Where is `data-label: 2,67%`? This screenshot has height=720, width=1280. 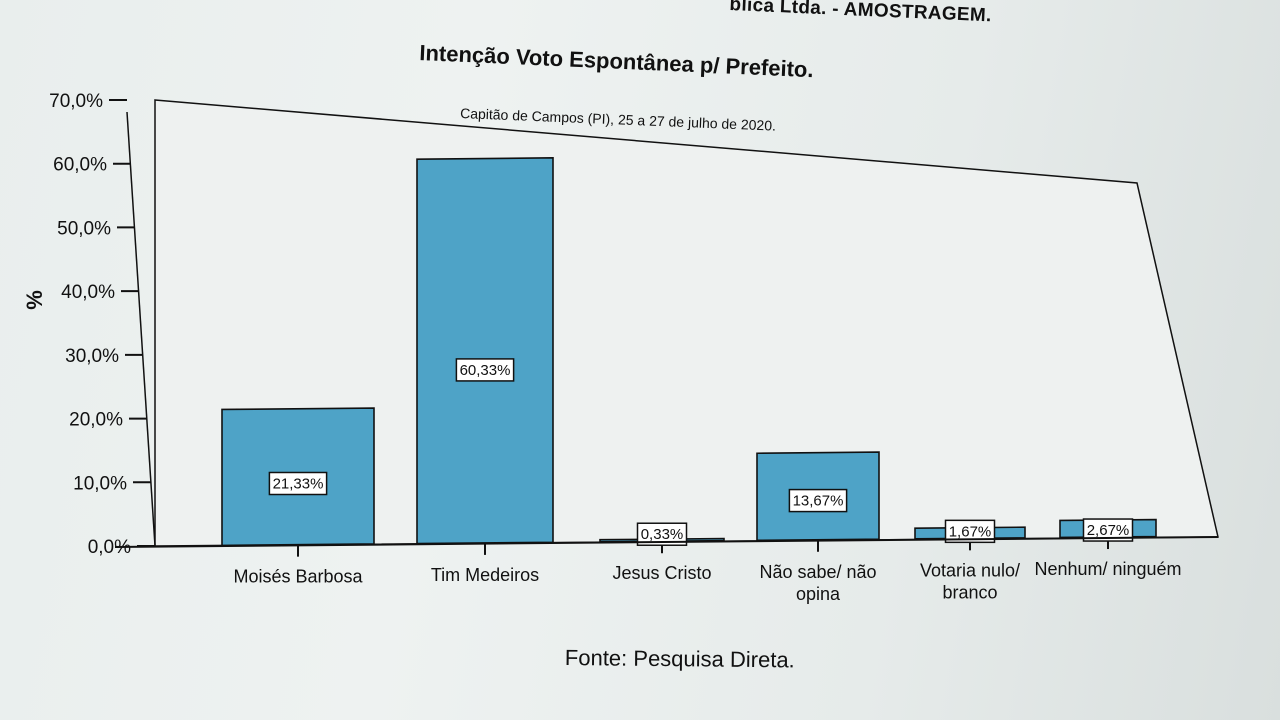
data-label: 2,67% is located at coordinates (1108, 530).